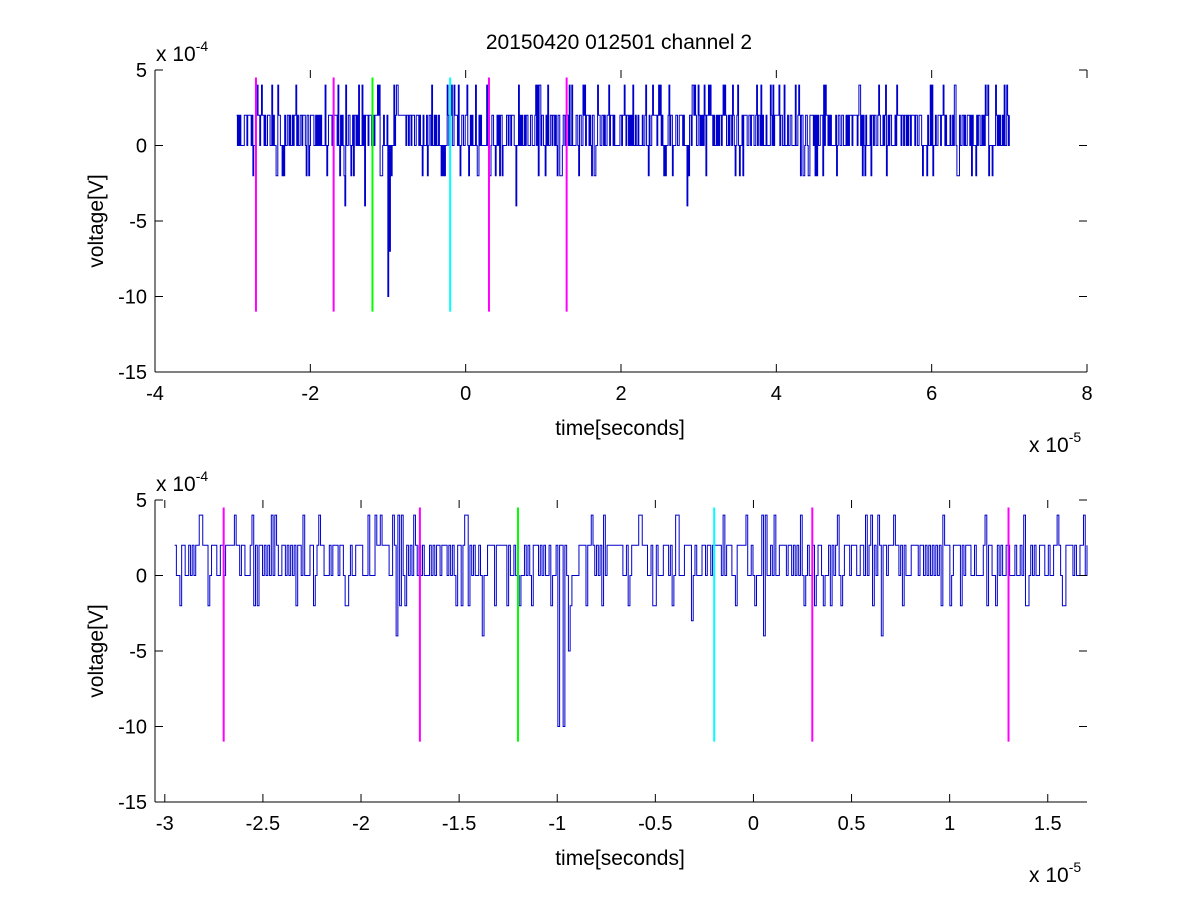  What do you see at coordinates (557, 824) in the screenshot?
I see `x-tick-label: -1` at bounding box center [557, 824].